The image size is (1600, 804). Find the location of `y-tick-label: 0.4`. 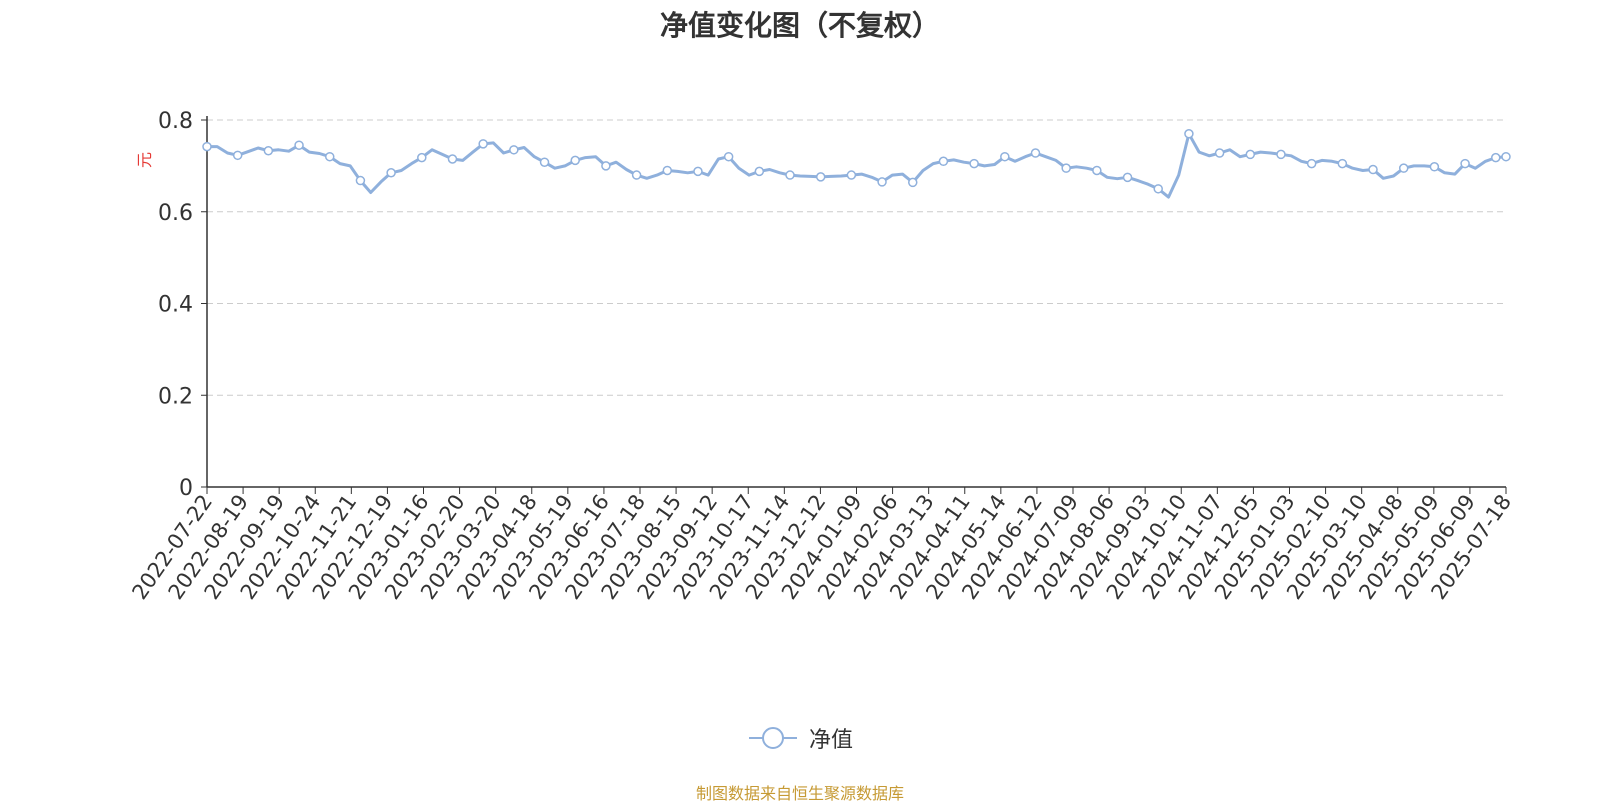

y-tick-label: 0.4 is located at coordinates (175, 305).